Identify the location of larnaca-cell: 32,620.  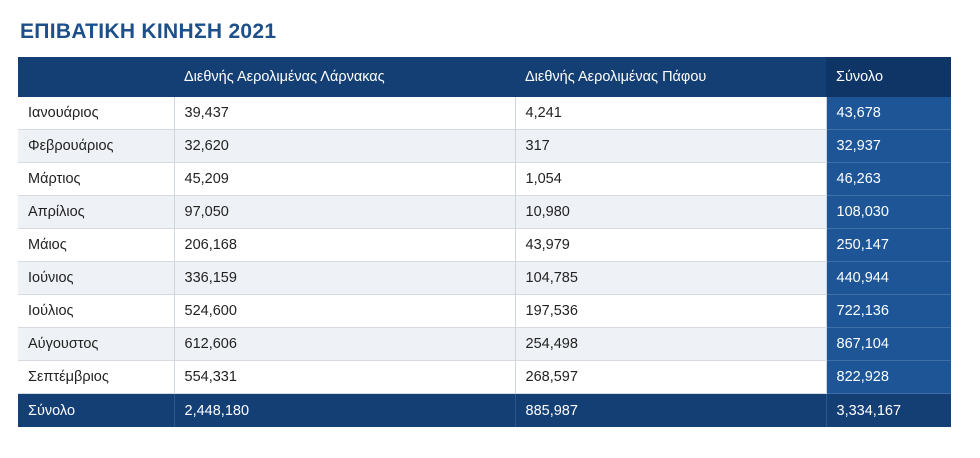
(345, 146).